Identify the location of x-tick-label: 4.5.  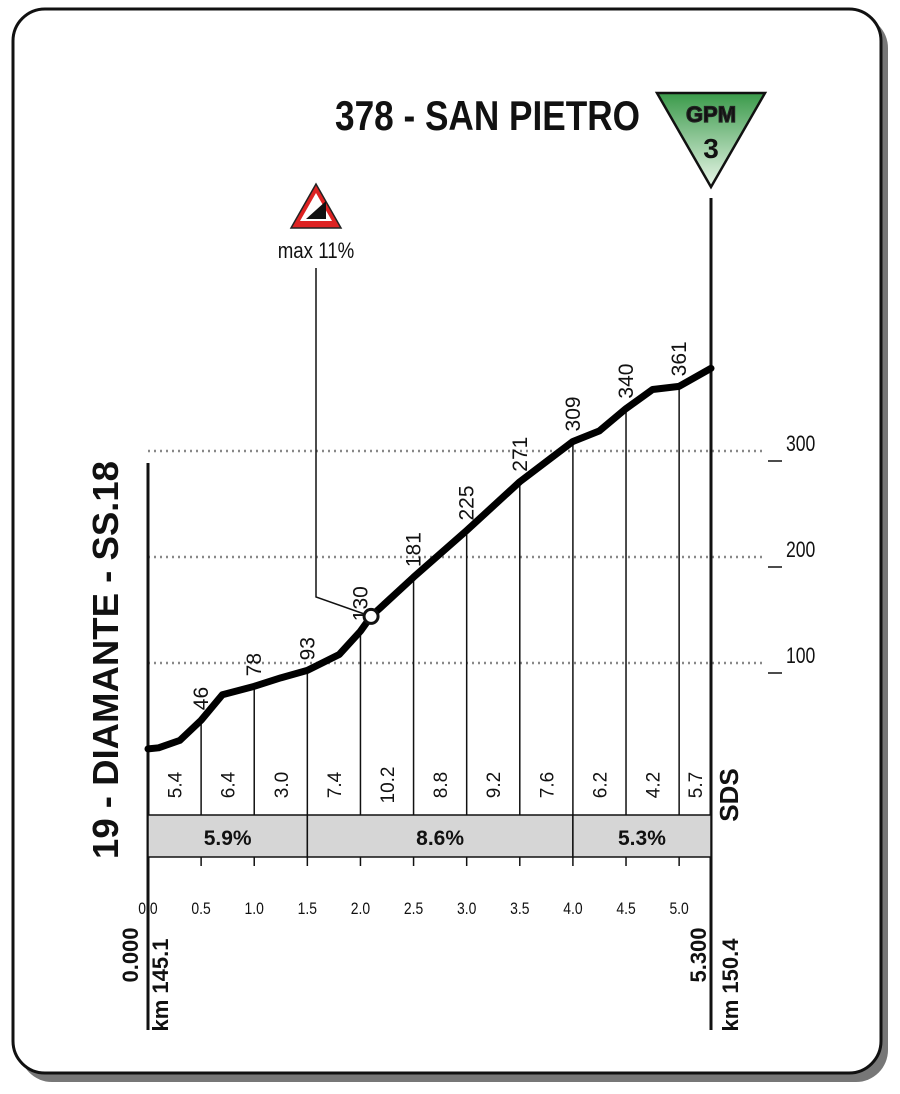
(625, 909).